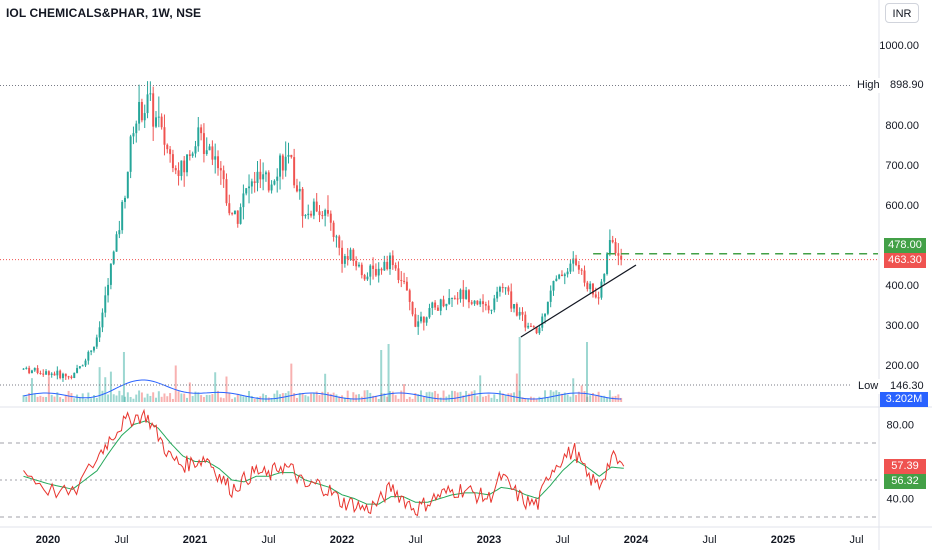  What do you see at coordinates (562, 540) in the screenshot?
I see `time-axis-label: Jul` at bounding box center [562, 540].